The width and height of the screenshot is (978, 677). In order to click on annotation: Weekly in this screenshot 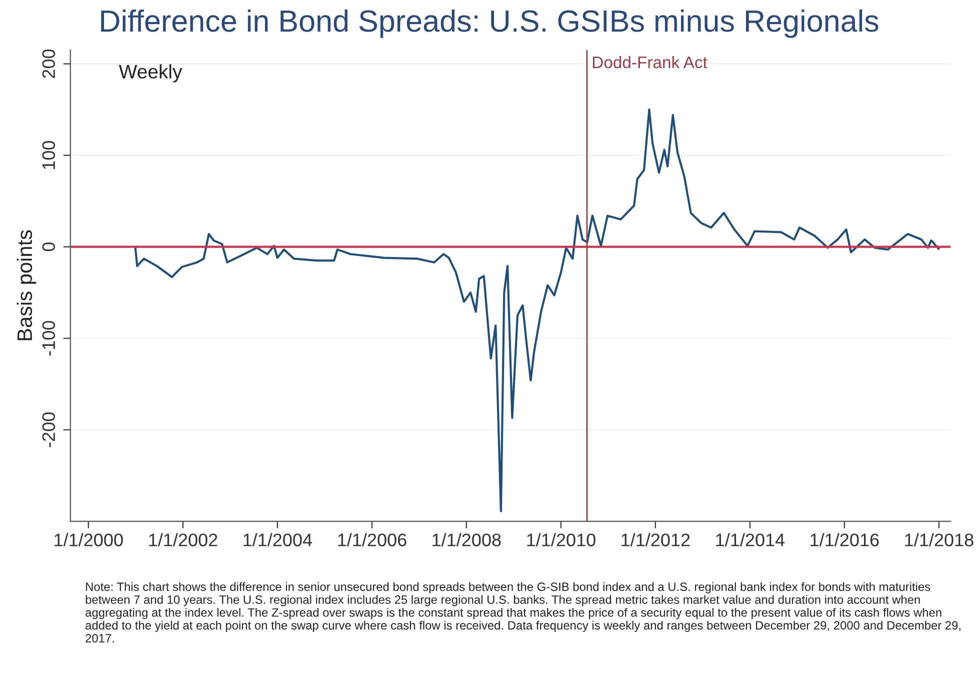, I will do `click(150, 73)`.